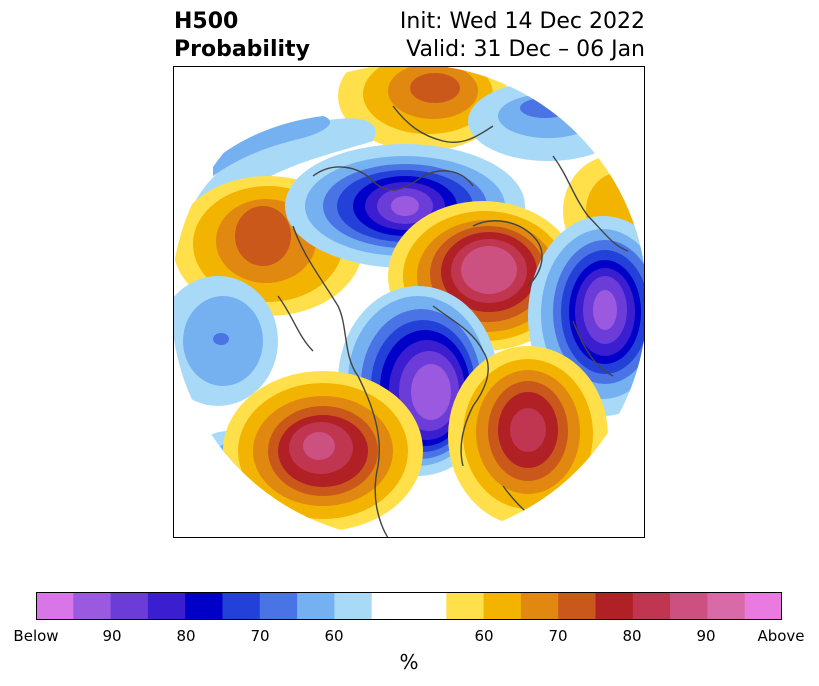 The height and width of the screenshot is (686, 819). Describe the element at coordinates (525, 49) in the screenshot. I see `valid-range: Valid: 31 Dec – 06 Jan` at that location.